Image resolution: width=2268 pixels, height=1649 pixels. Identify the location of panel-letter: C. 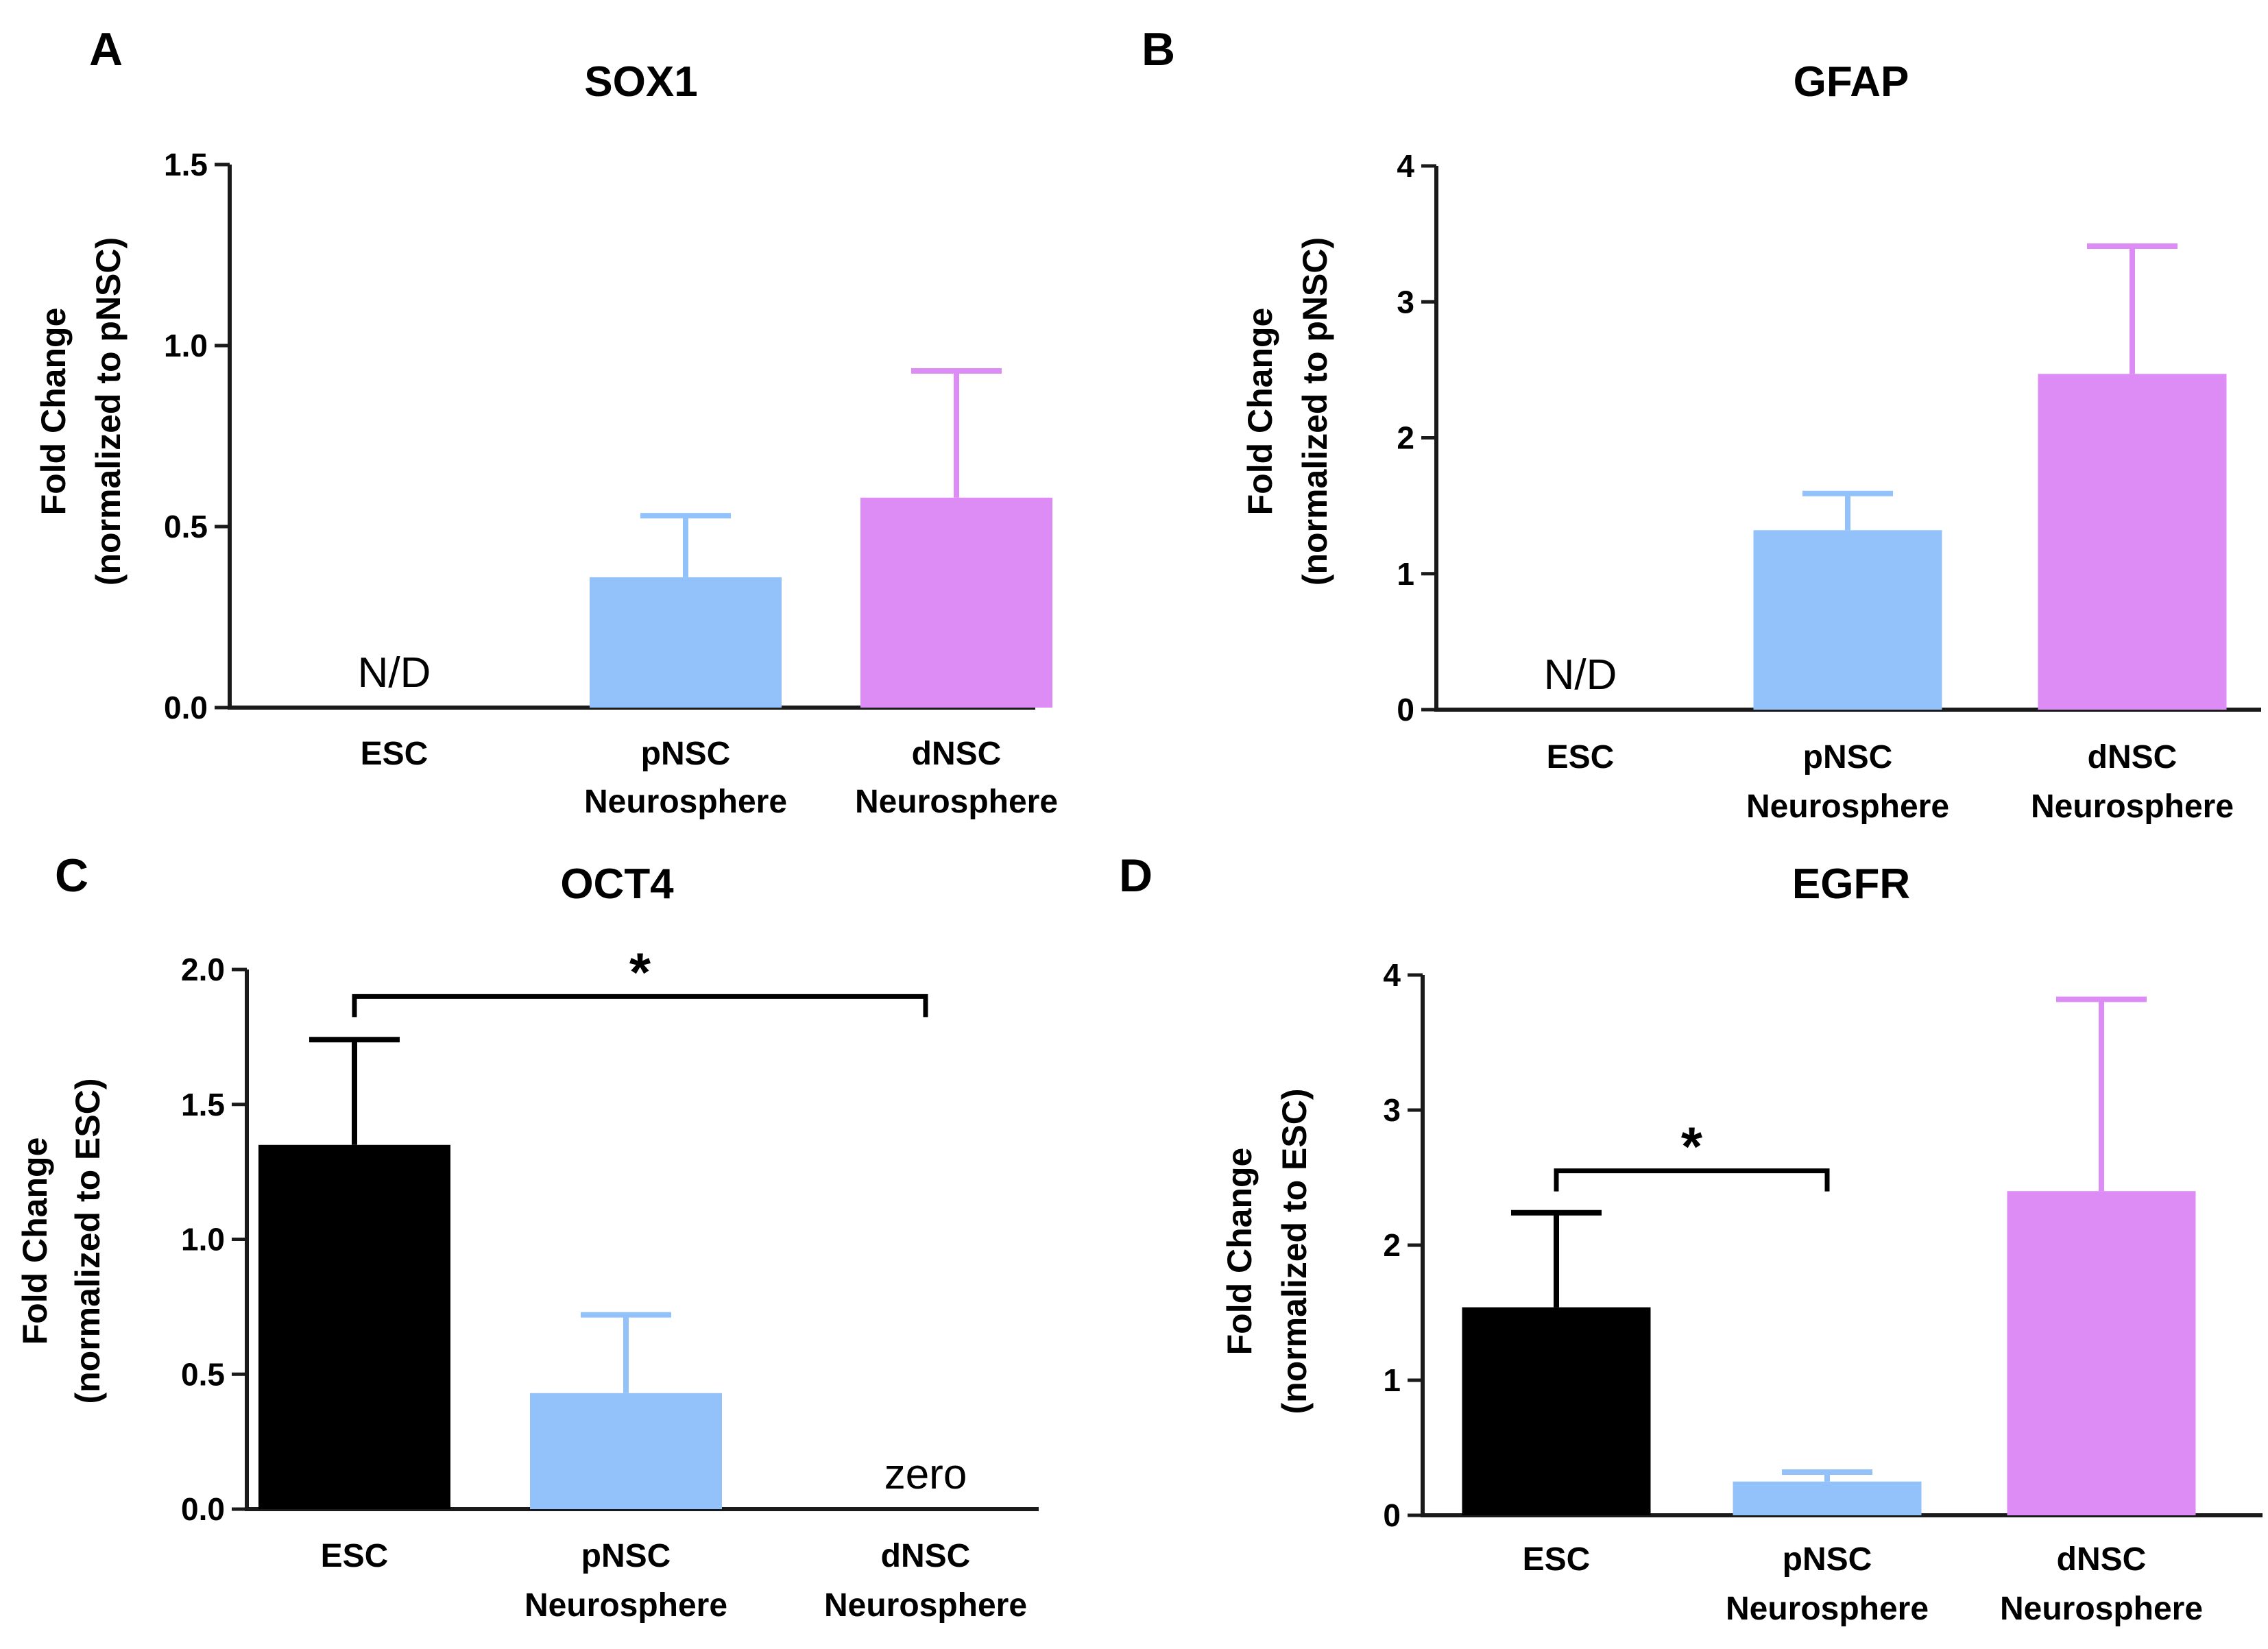
(72, 876).